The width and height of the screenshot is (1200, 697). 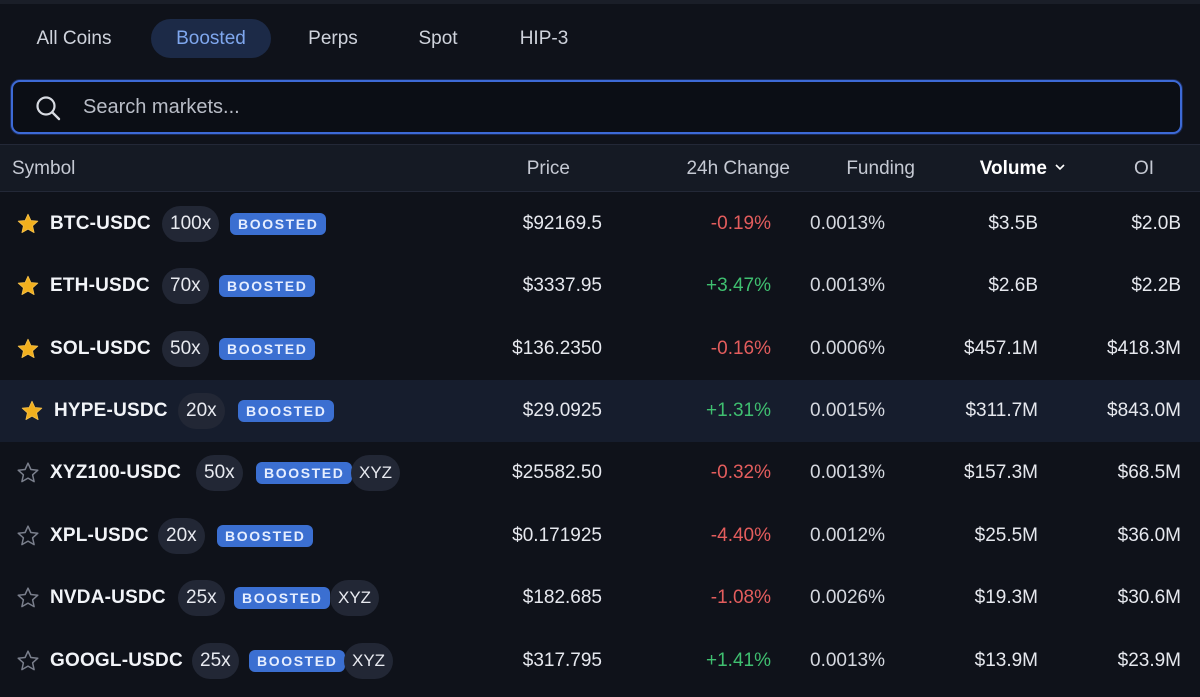 I want to click on volume-value: $13.9M, so click(x=1006, y=660).